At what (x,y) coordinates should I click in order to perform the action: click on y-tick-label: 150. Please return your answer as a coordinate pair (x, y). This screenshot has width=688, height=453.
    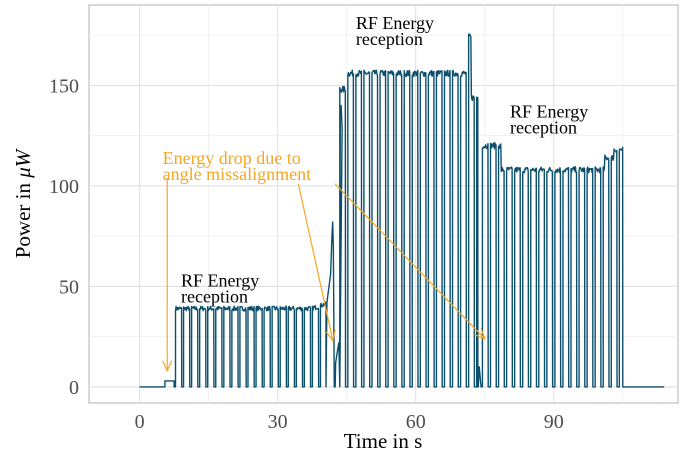
    Looking at the image, I should click on (64, 86).